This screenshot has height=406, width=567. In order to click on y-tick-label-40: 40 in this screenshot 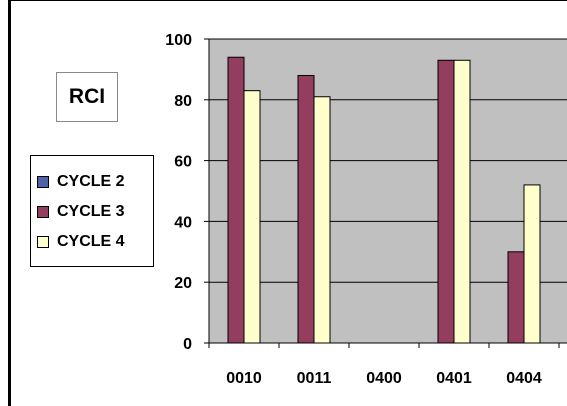, I will do `click(183, 222)`.